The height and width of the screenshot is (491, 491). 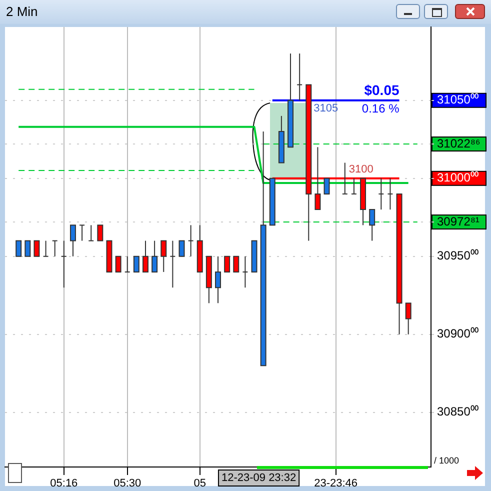 I want to click on chart-title: 2 Min, so click(x=22, y=11).